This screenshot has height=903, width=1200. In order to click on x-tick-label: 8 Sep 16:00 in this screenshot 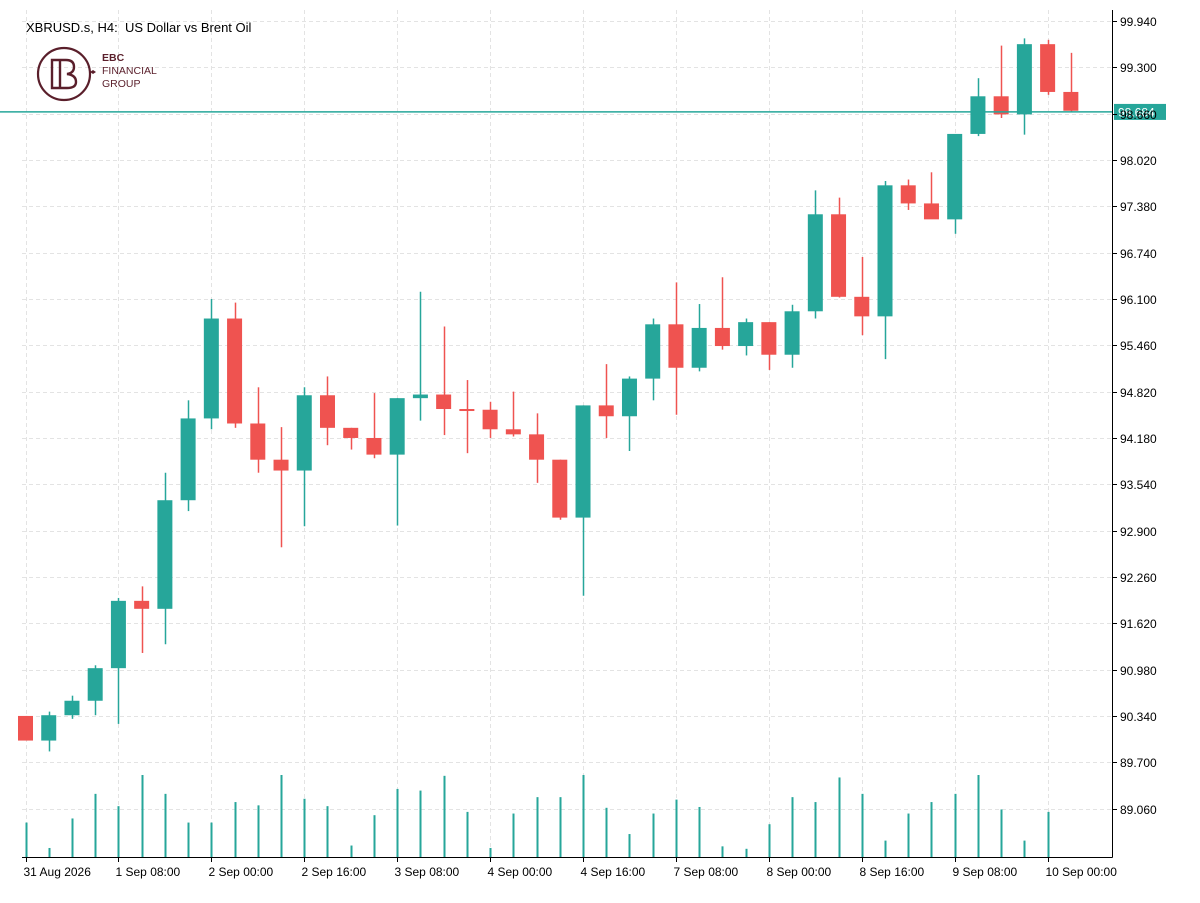, I will do `click(892, 872)`.